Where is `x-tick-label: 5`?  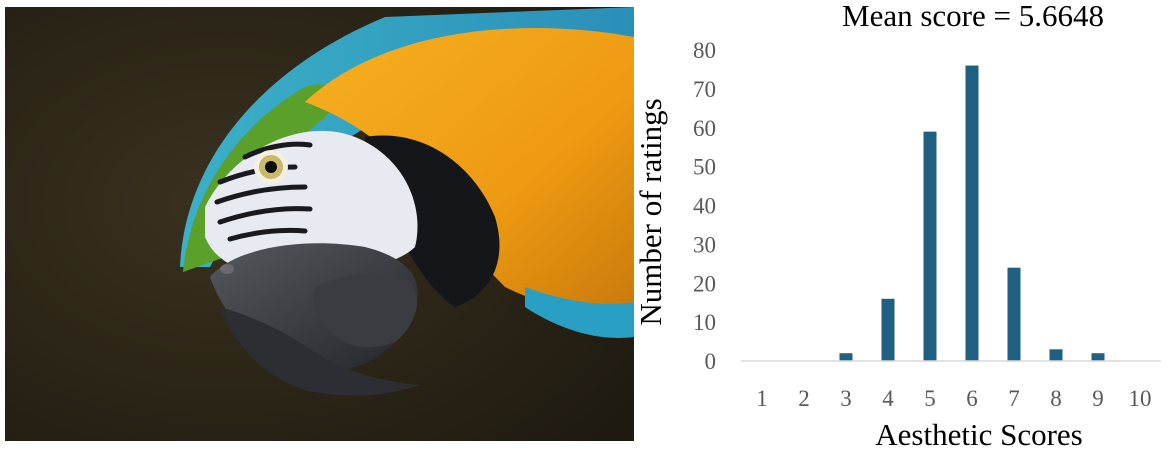
x-tick-label: 5 is located at coordinates (930, 398).